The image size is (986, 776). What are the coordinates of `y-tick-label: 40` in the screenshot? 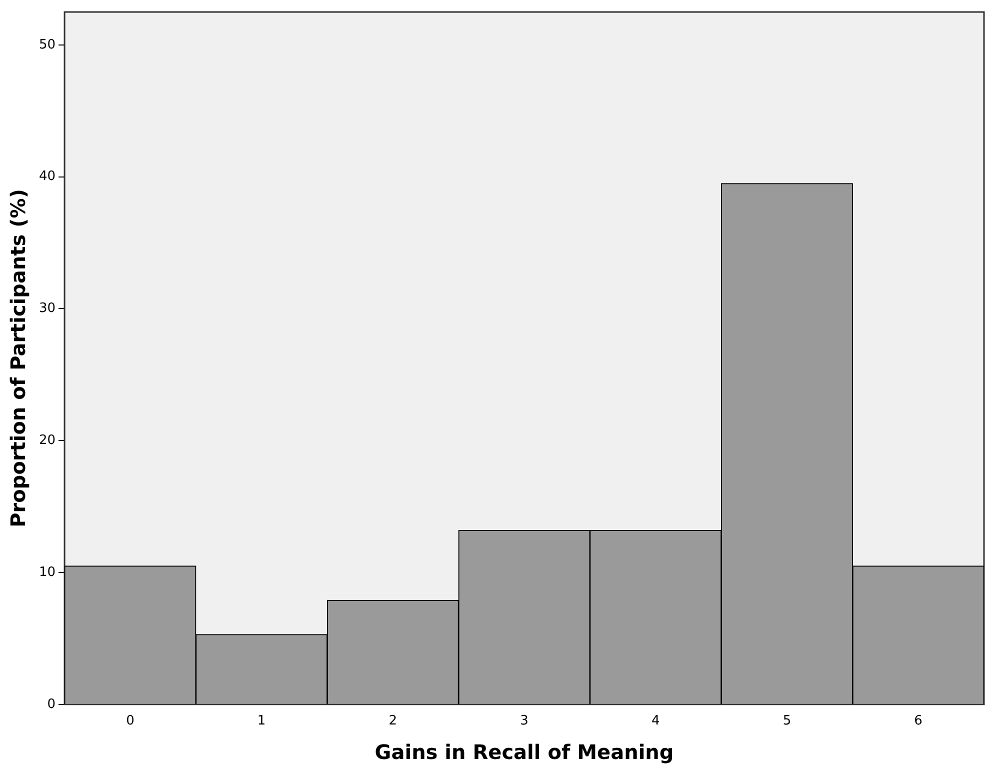 It's located at (47, 176).